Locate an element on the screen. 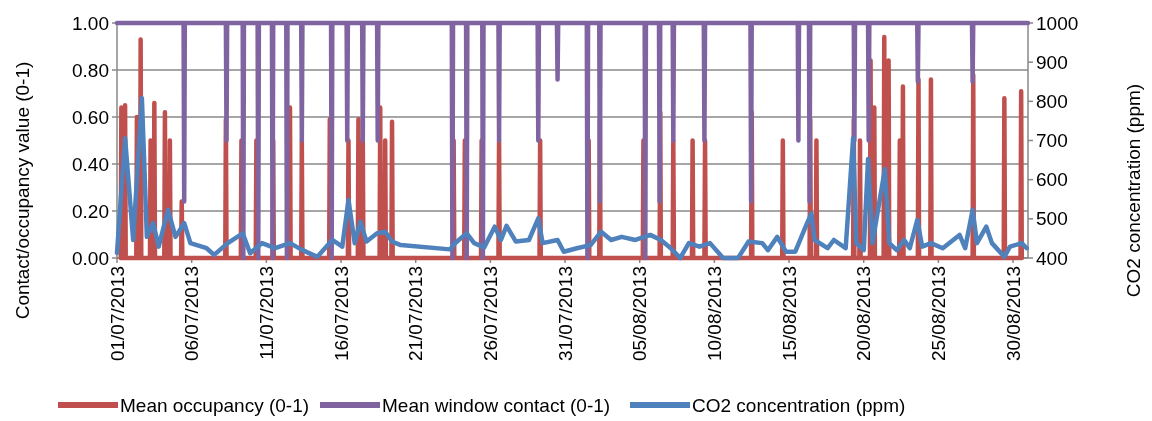  x-tick-label: 11/07/2013 is located at coordinates (266, 313).